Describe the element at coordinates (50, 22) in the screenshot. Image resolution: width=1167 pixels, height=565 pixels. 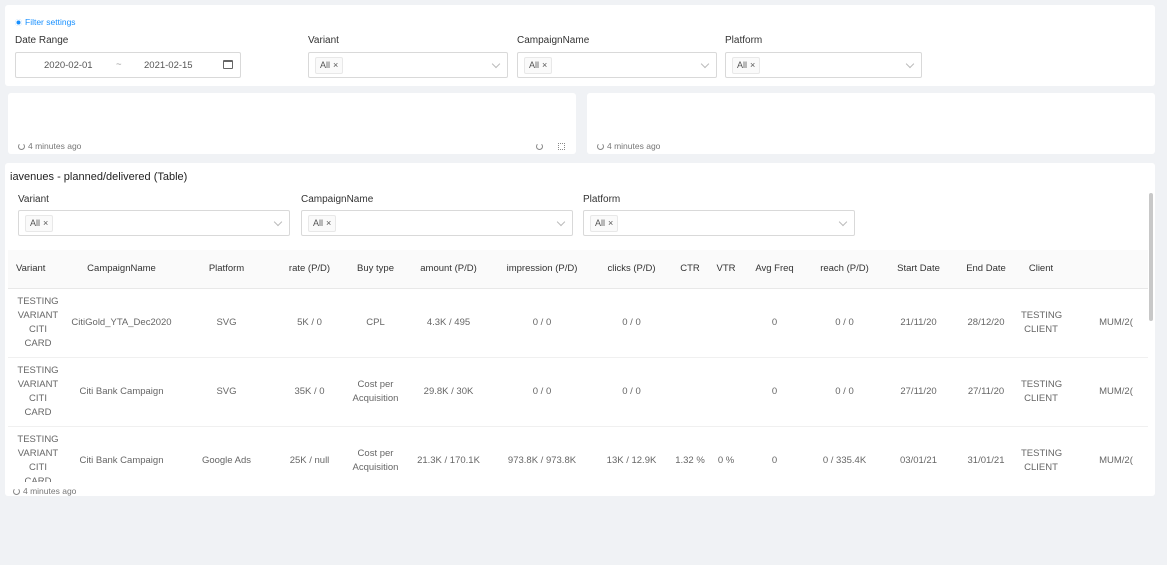
I see `filter-settings-label: Filter settings` at that location.